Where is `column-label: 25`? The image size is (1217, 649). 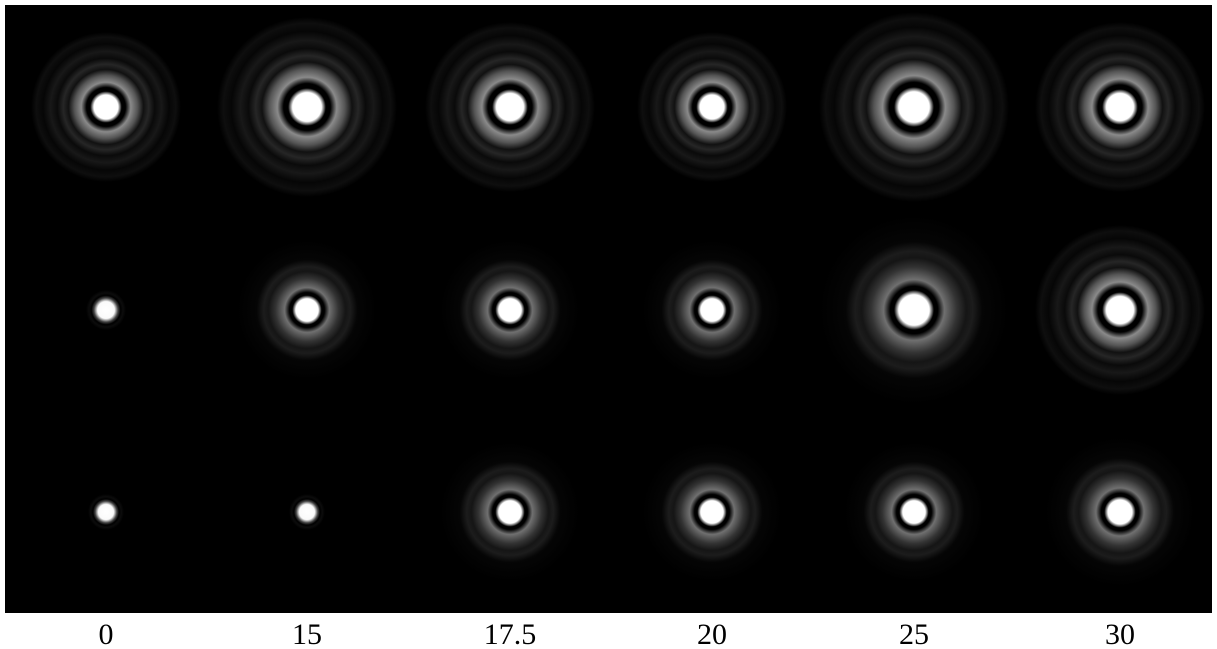 column-label: 25 is located at coordinates (914, 633).